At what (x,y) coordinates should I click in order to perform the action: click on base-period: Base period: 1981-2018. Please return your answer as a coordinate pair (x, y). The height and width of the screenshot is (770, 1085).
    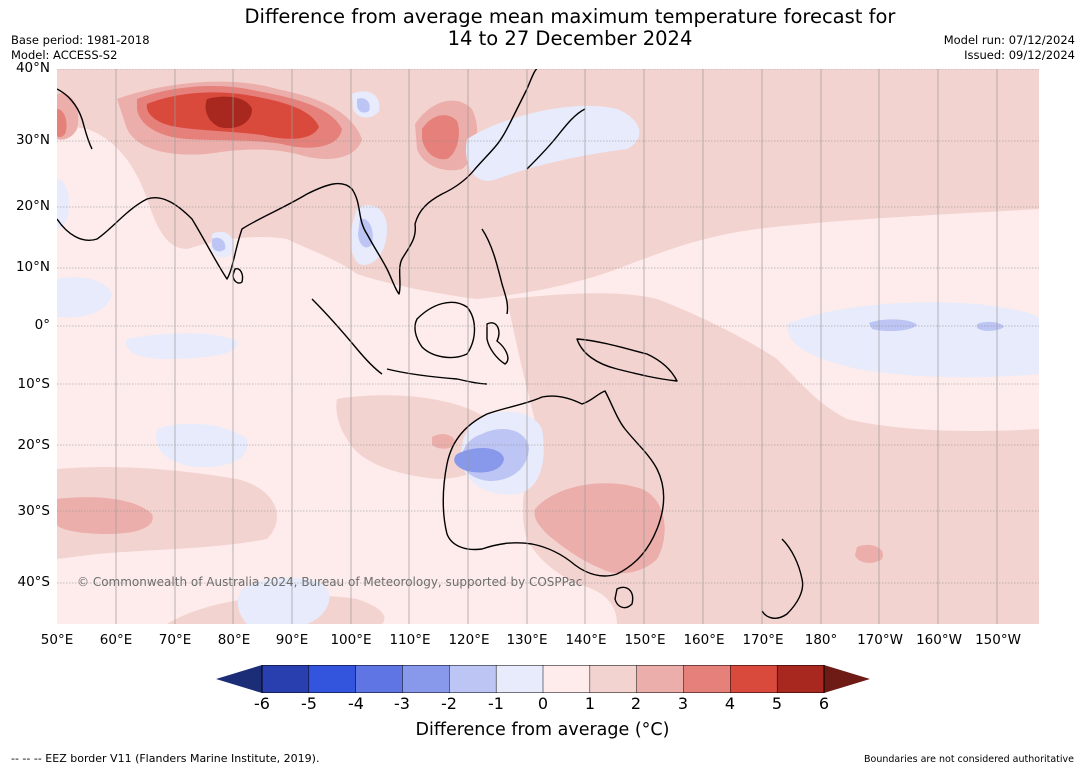
    Looking at the image, I should click on (80, 40).